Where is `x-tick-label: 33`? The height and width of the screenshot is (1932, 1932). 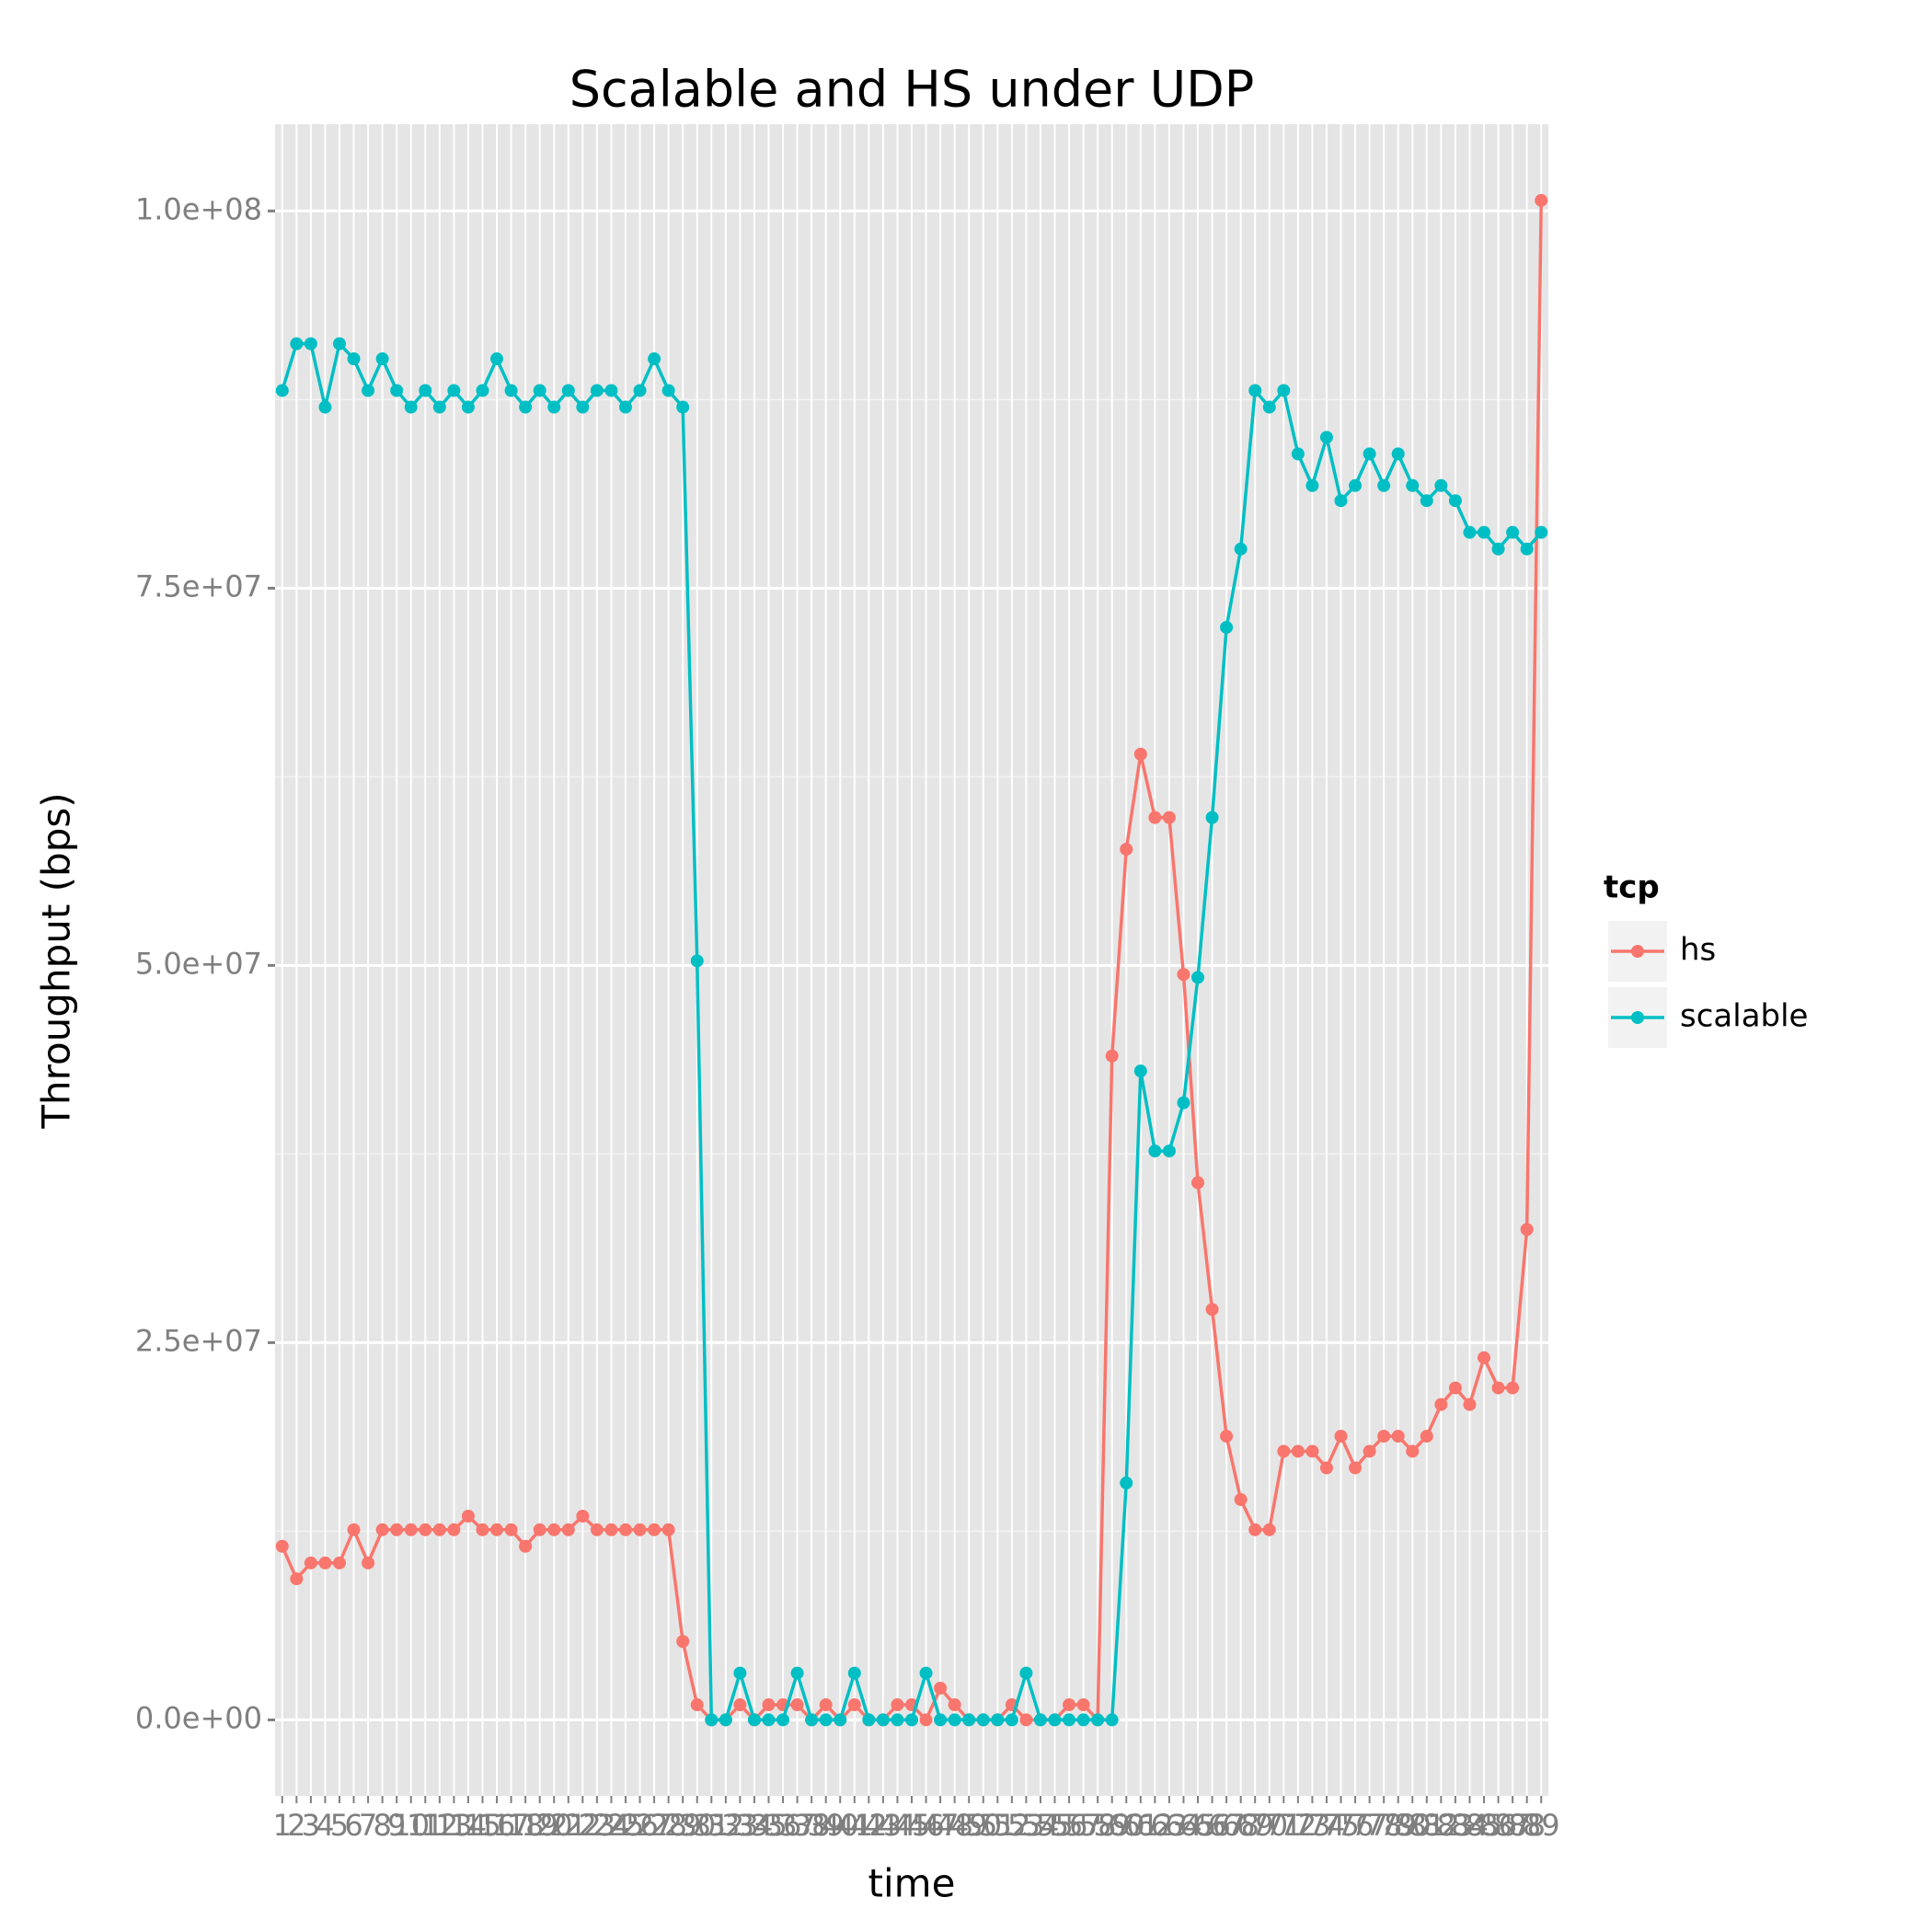
x-tick-label: 33 is located at coordinates (740, 1825).